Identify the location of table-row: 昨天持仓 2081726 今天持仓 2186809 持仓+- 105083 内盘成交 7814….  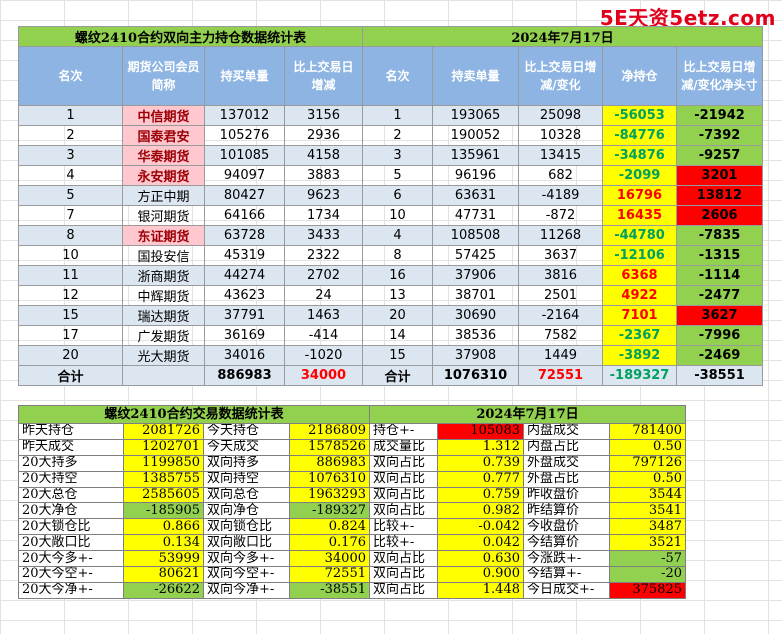
(352, 431).